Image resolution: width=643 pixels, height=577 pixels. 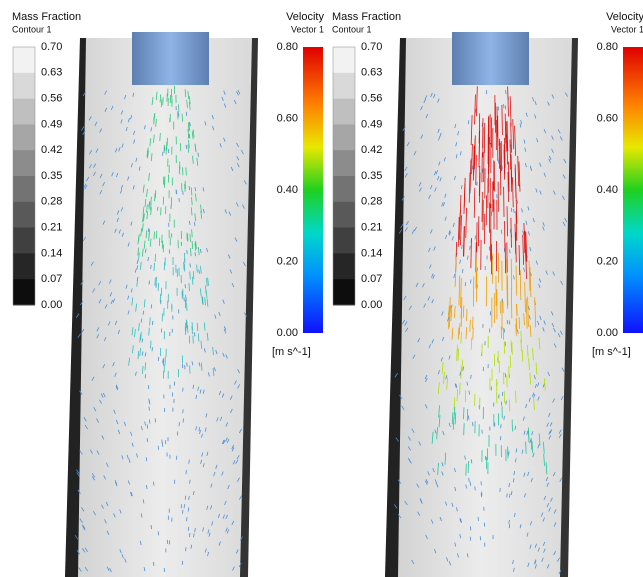 I want to click on legend-subtitle: Vector 1, so click(x=627, y=29).